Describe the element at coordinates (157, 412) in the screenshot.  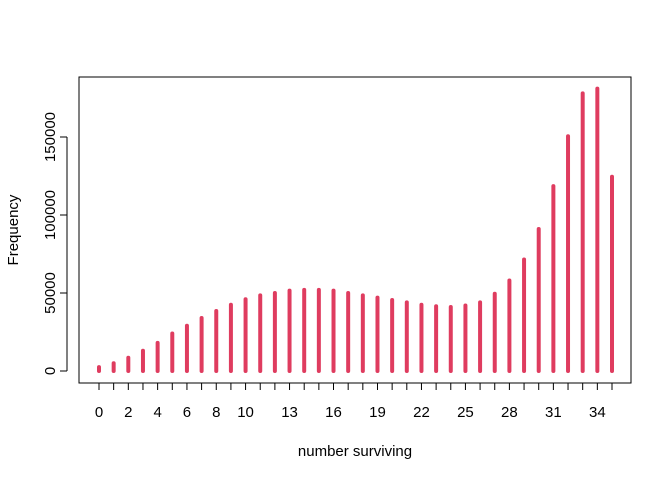
I see `x-tick-label-4: 4` at that location.